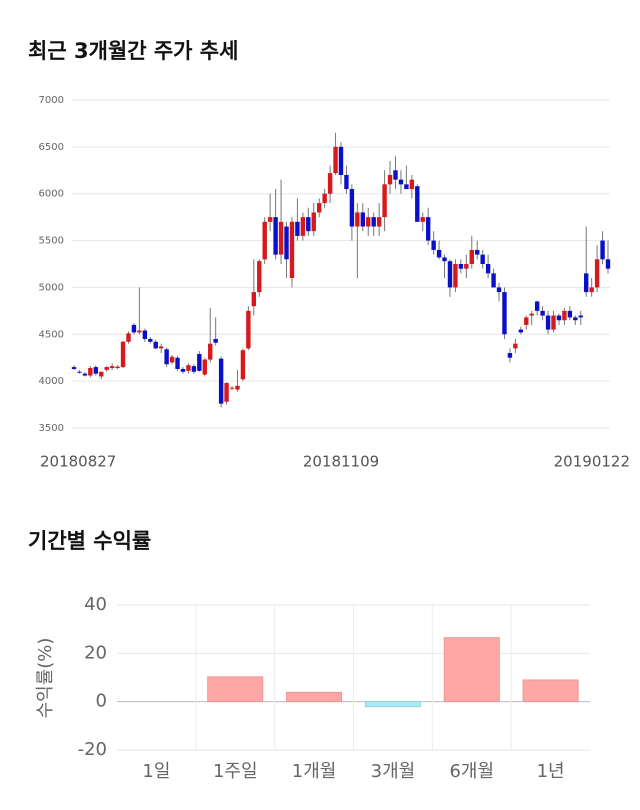 Image resolution: width=640 pixels, height=810 pixels. What do you see at coordinates (51, 241) in the screenshot?
I see `y-tick-label: 5500` at bounding box center [51, 241].